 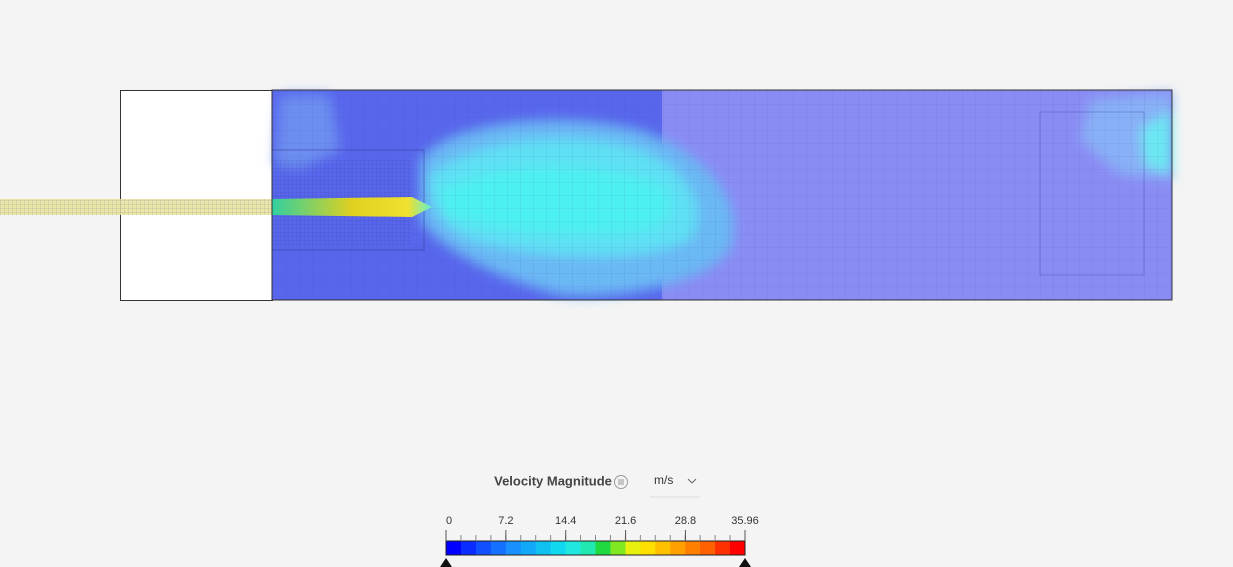 What do you see at coordinates (625, 521) in the screenshot?
I see `tick-label: 21.6` at bounding box center [625, 521].